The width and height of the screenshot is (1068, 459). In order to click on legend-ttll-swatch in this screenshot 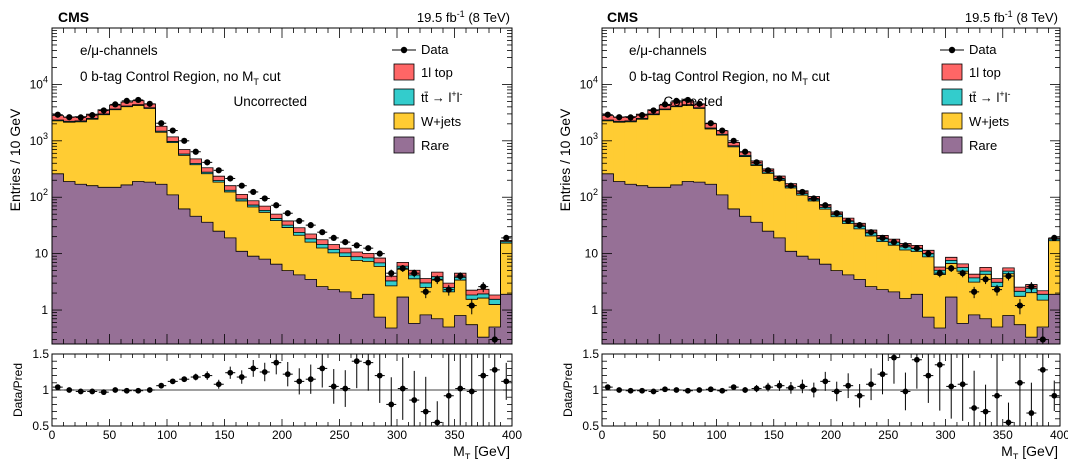, I will do `click(952, 97)`.